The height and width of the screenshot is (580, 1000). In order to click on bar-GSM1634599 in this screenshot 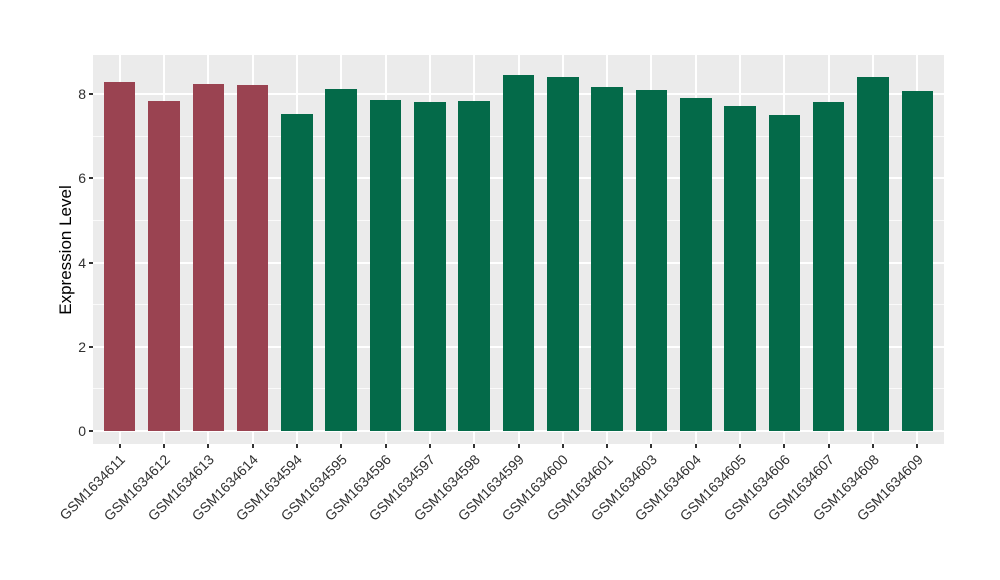, I will do `click(518, 252)`.